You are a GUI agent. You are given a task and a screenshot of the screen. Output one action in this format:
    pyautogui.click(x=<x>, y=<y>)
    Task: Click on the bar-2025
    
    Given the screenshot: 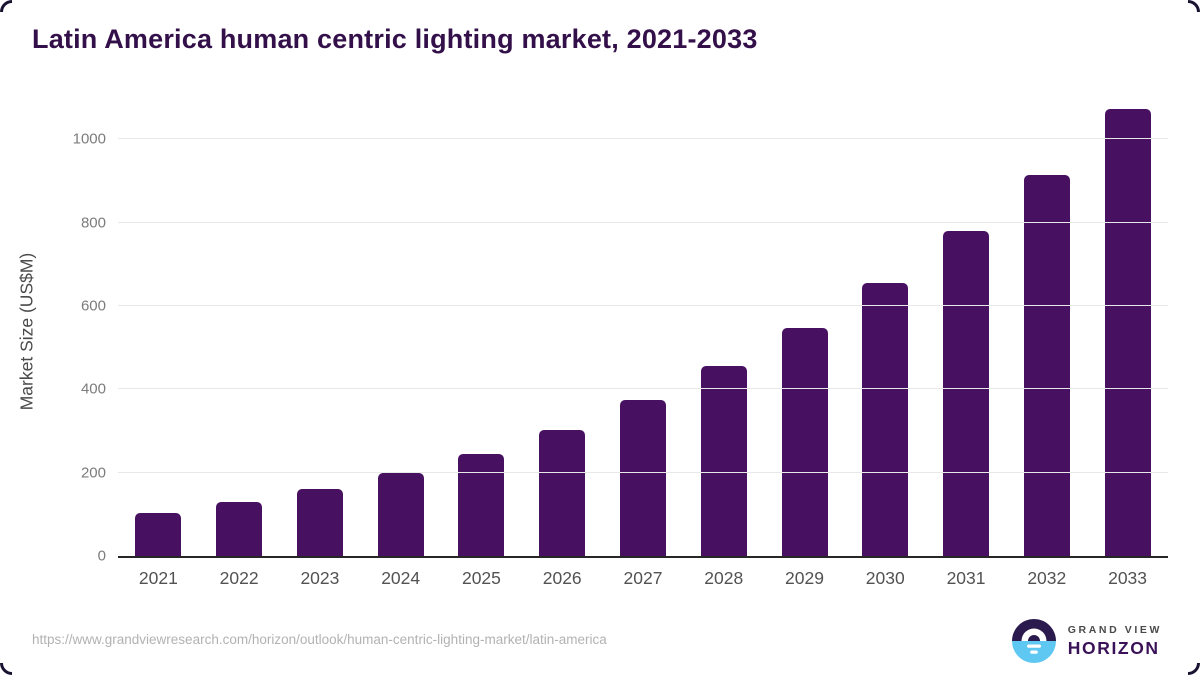 What is the action you would take?
    pyautogui.click(x=481, y=504)
    